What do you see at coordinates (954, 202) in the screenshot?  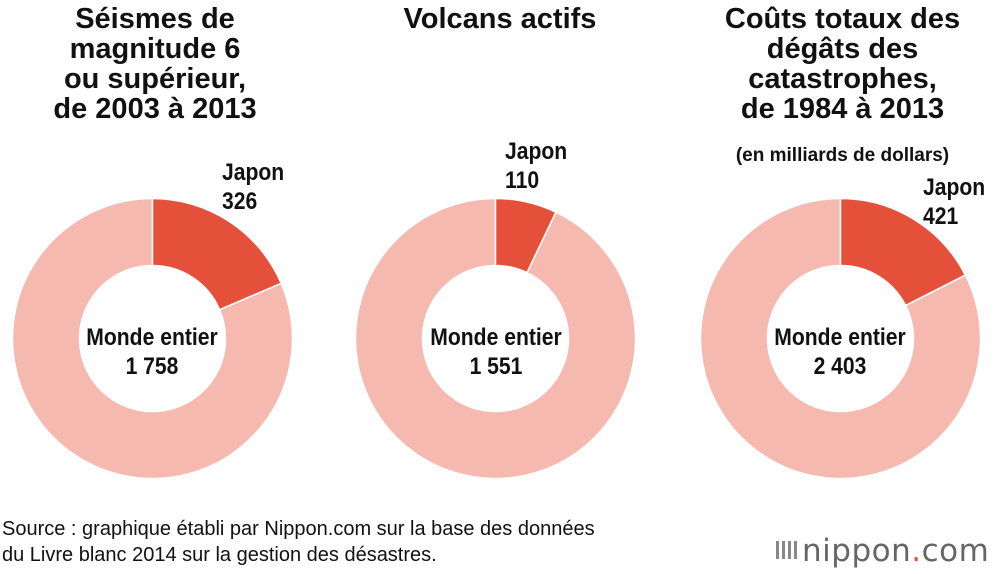 I see `chart-3-japan-label: Japon 421` at bounding box center [954, 202].